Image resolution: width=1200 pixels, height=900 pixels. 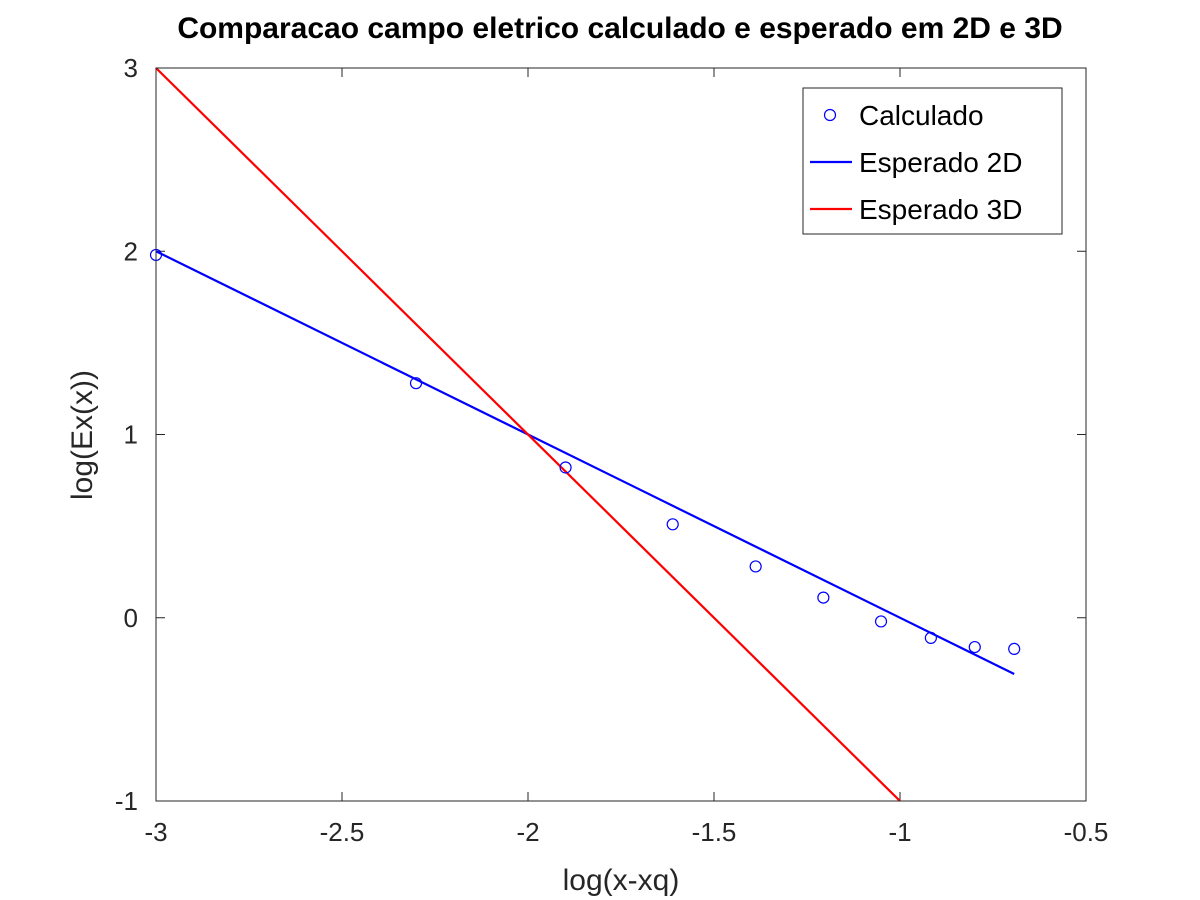 What do you see at coordinates (1086, 832) in the screenshot?
I see `x-tick-label: -0.5` at bounding box center [1086, 832].